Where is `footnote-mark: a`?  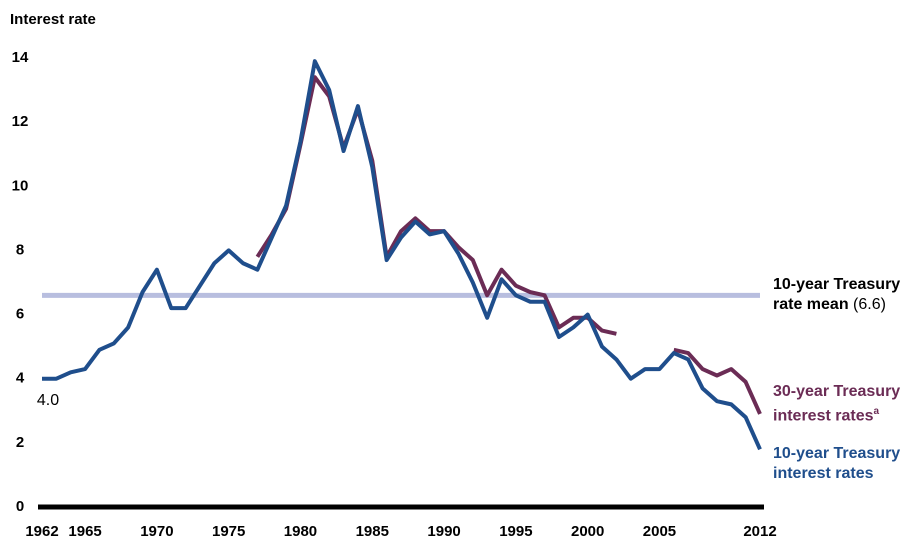
footnote-mark: a is located at coordinates (876, 411).